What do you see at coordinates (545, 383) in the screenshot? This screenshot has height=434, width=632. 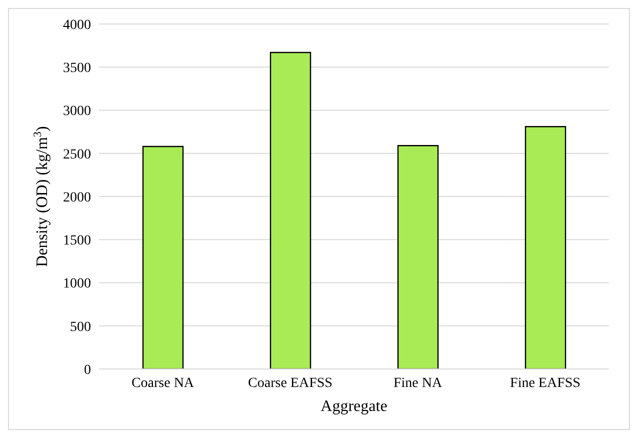 I see `x-tick-label: Fine EAFSS` at bounding box center [545, 383].